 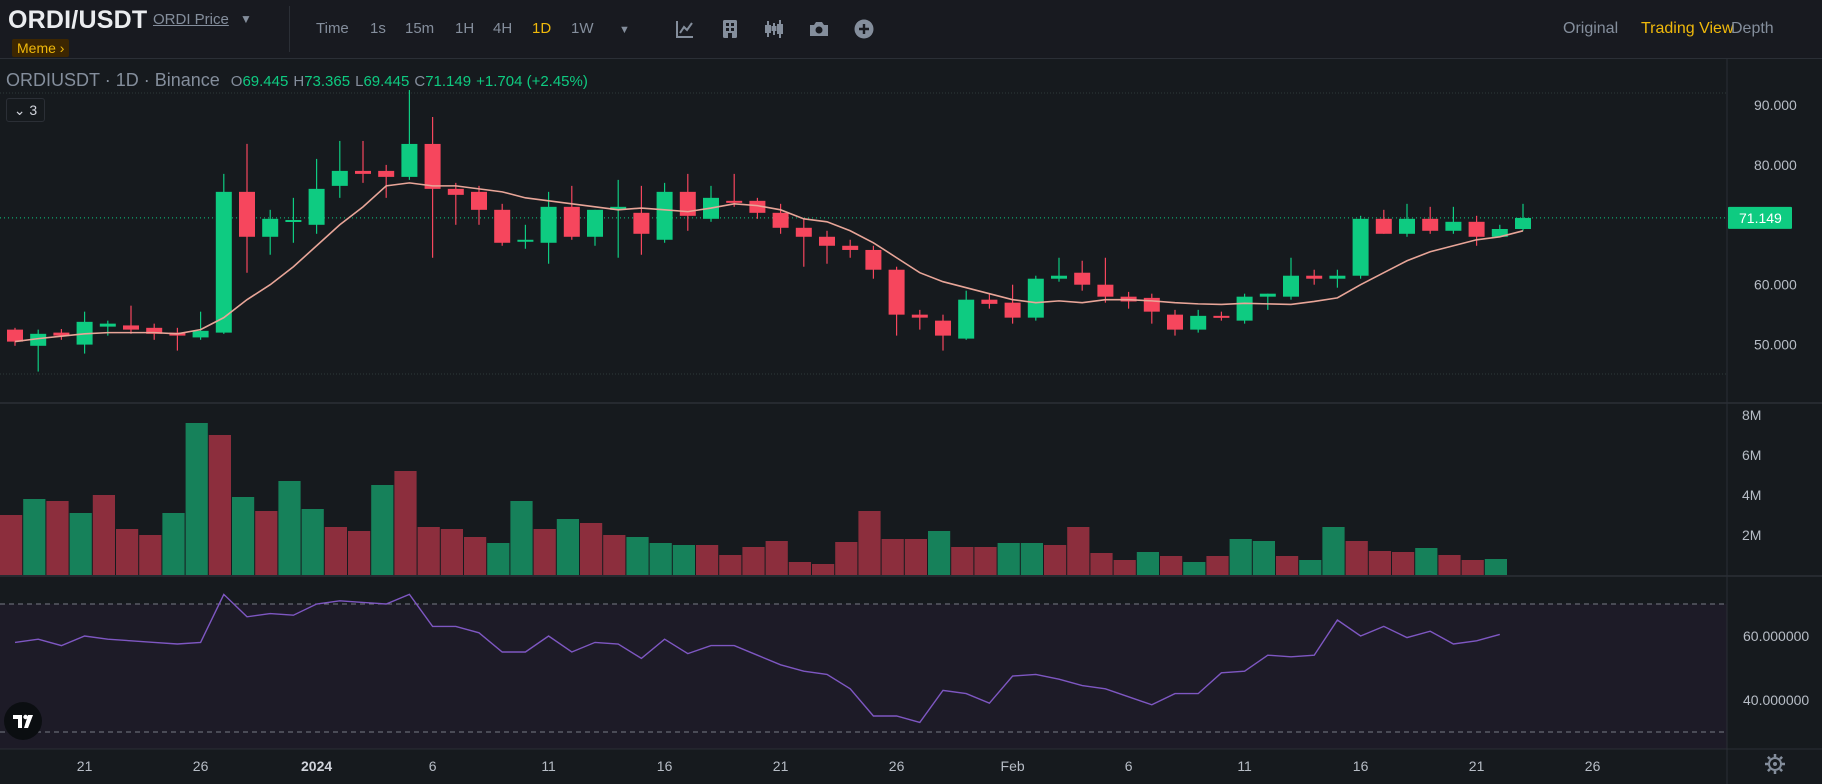 What do you see at coordinates (191, 19) in the screenshot?
I see `price-link: ORDI Price` at bounding box center [191, 19].